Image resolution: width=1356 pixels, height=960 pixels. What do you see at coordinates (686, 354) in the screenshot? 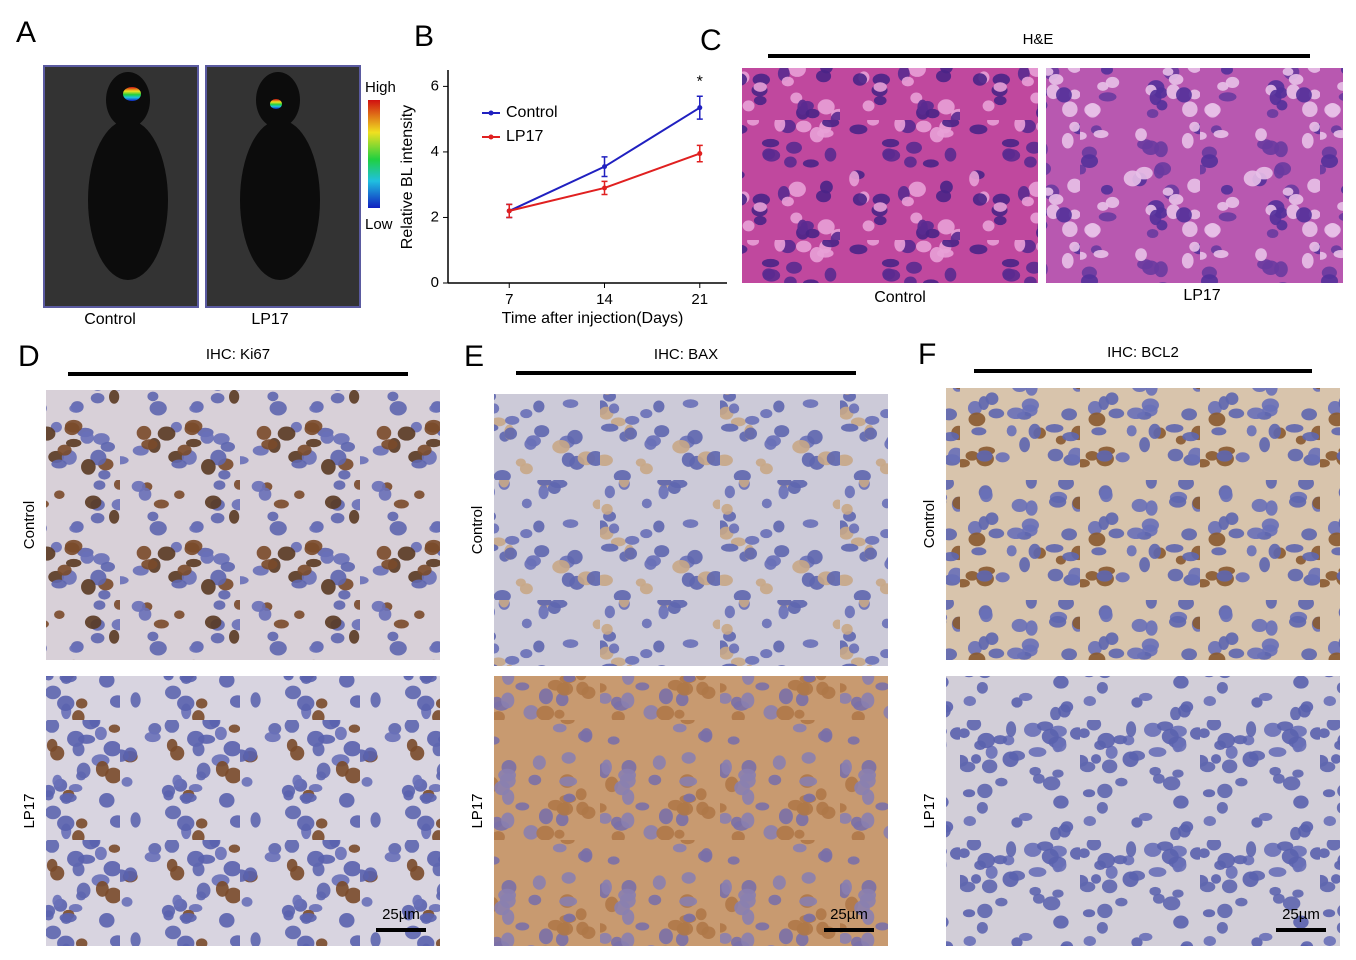
I see `panel-title: IHC: BAX` at bounding box center [686, 354].